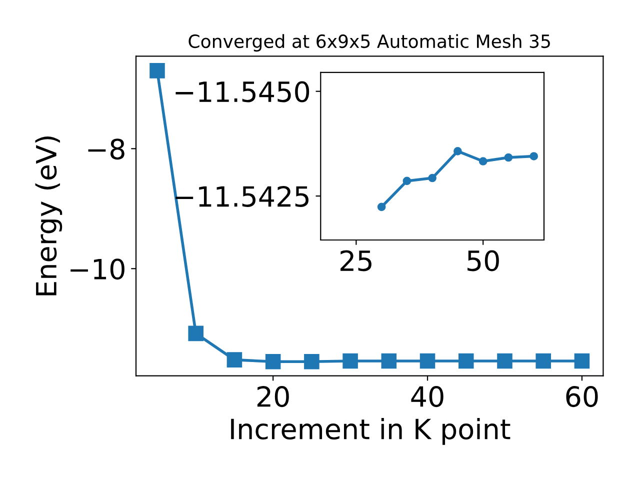 The image size is (640, 480). What do you see at coordinates (582, 397) in the screenshot?
I see `x-tick-label: 60` at bounding box center [582, 397].